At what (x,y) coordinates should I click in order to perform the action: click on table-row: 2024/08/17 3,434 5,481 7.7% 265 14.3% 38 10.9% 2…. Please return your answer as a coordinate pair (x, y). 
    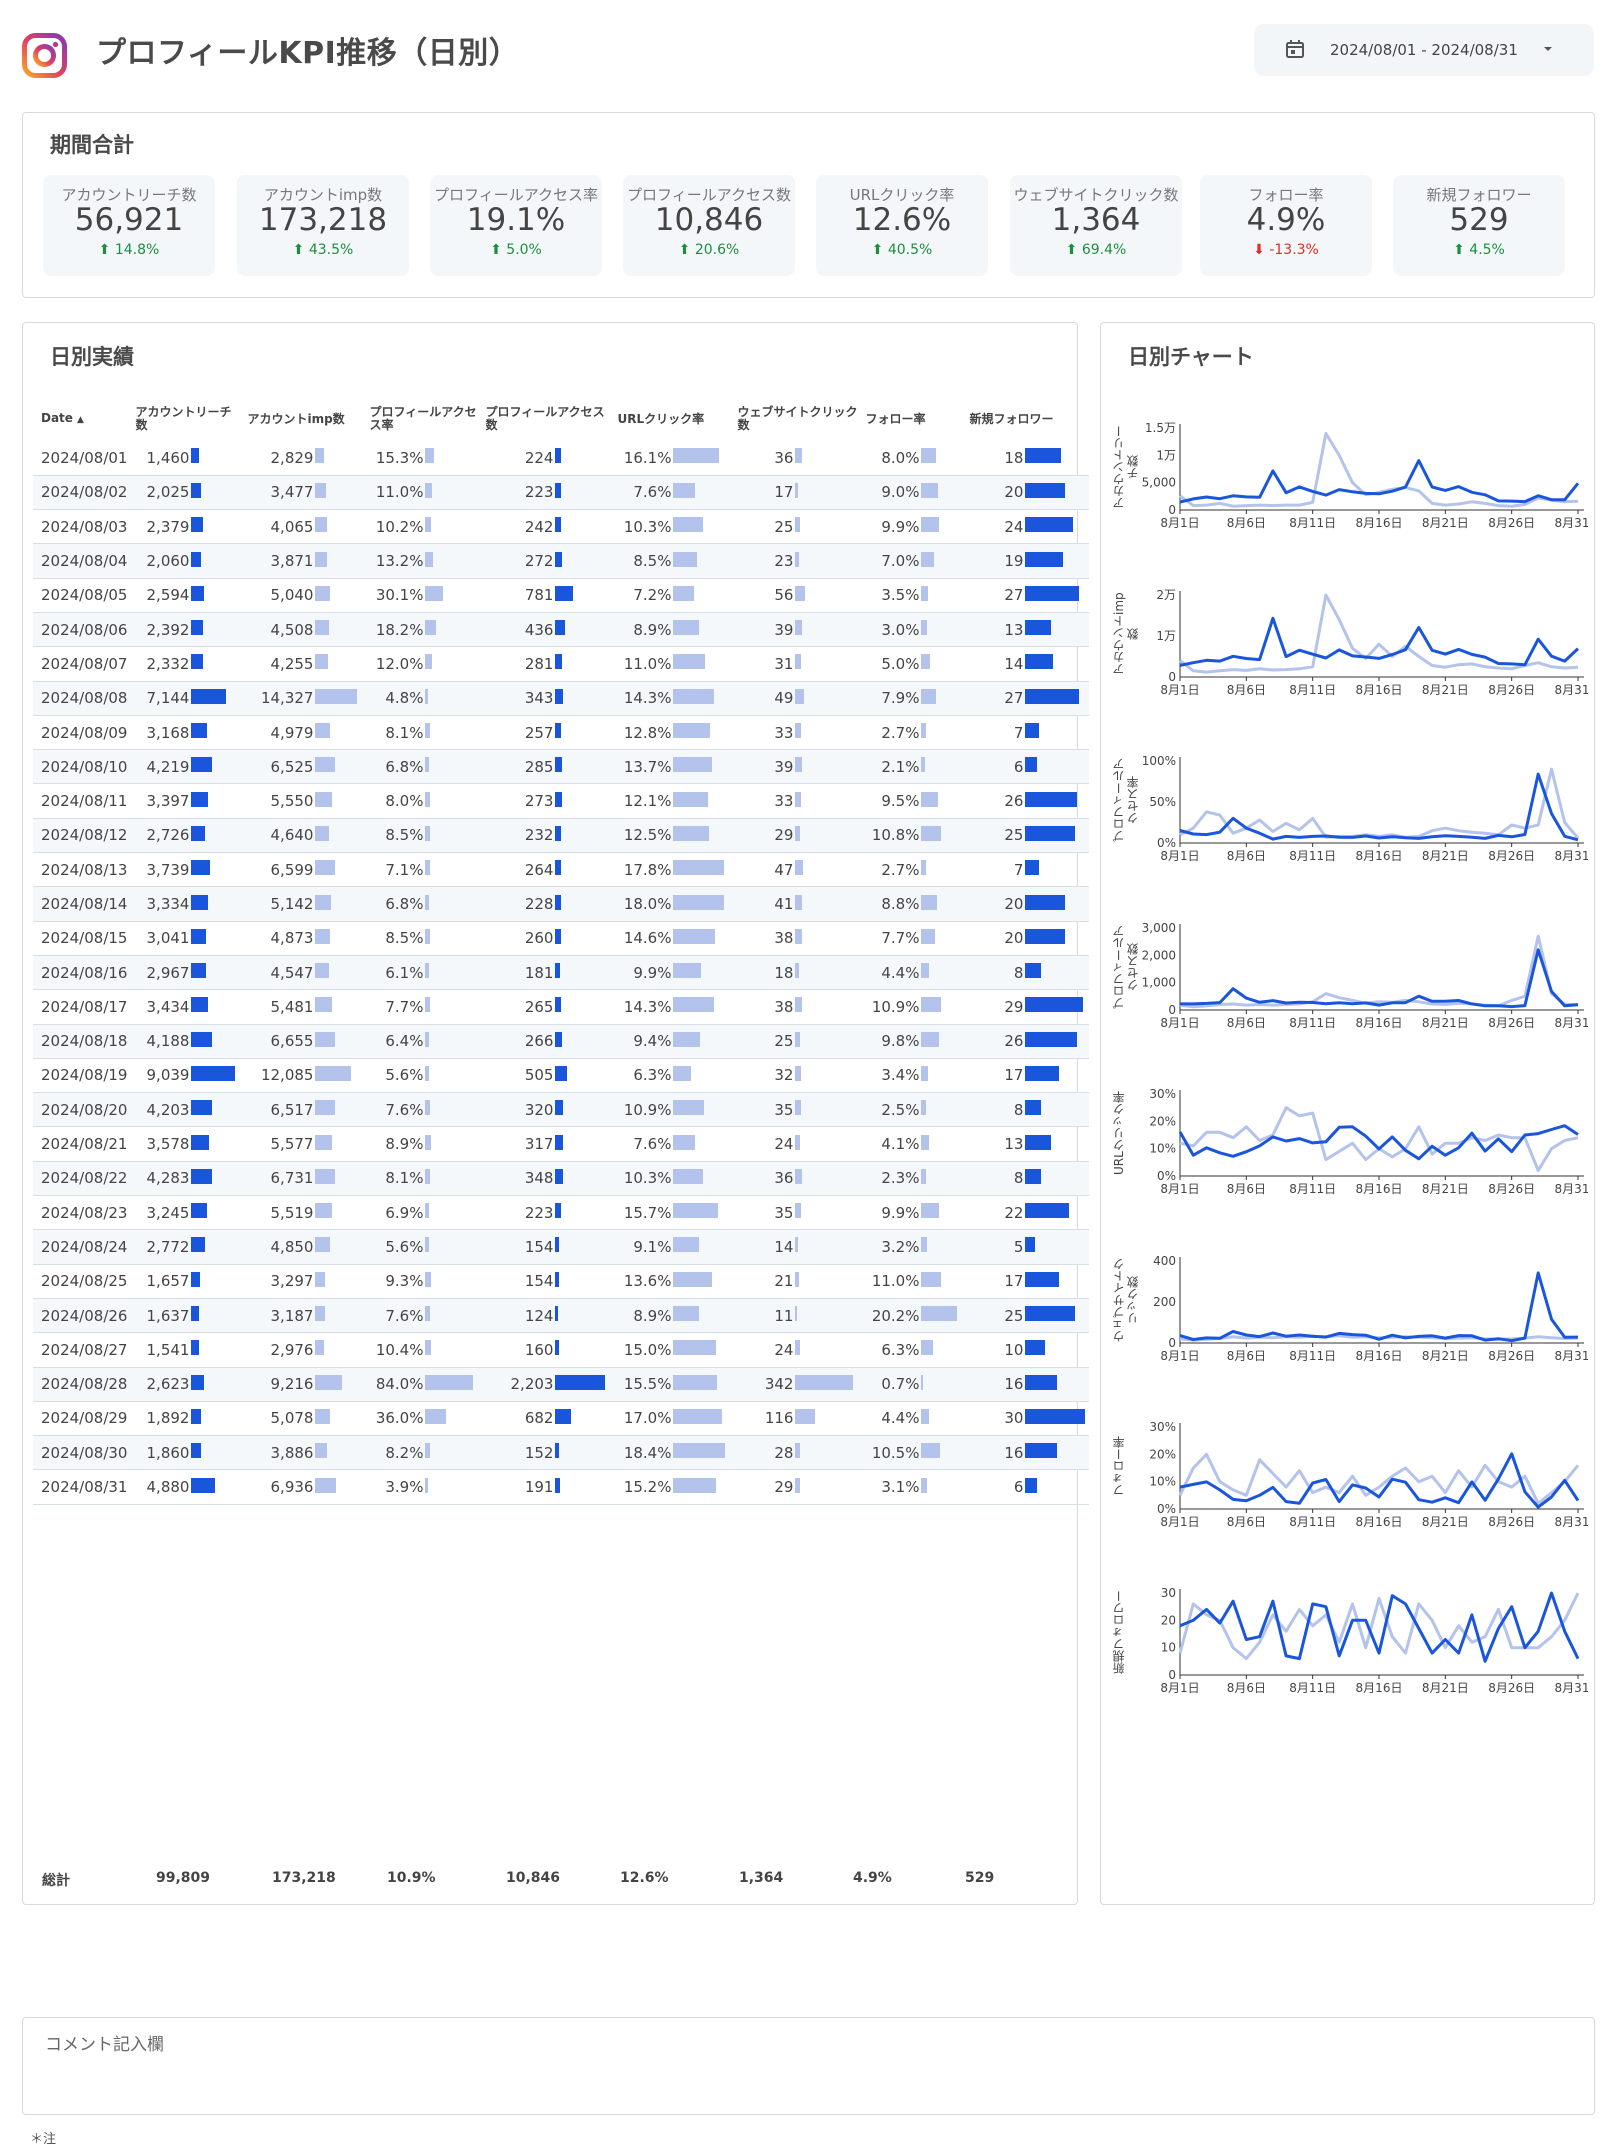
    Looking at the image, I should click on (561, 1007).